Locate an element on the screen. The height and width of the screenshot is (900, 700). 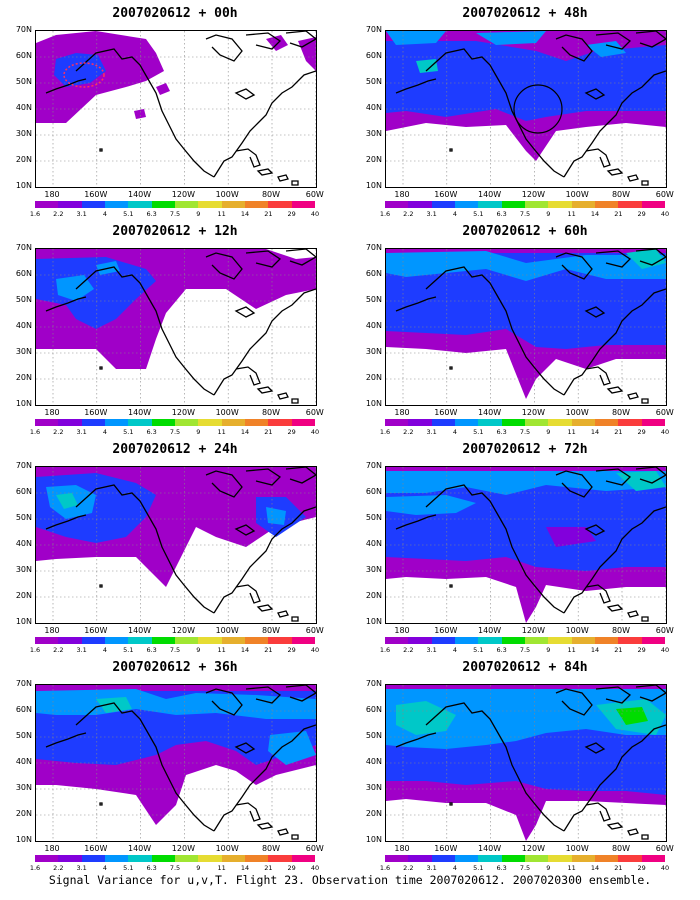
y-tick-label: 70N is located at coordinates (373, 29).